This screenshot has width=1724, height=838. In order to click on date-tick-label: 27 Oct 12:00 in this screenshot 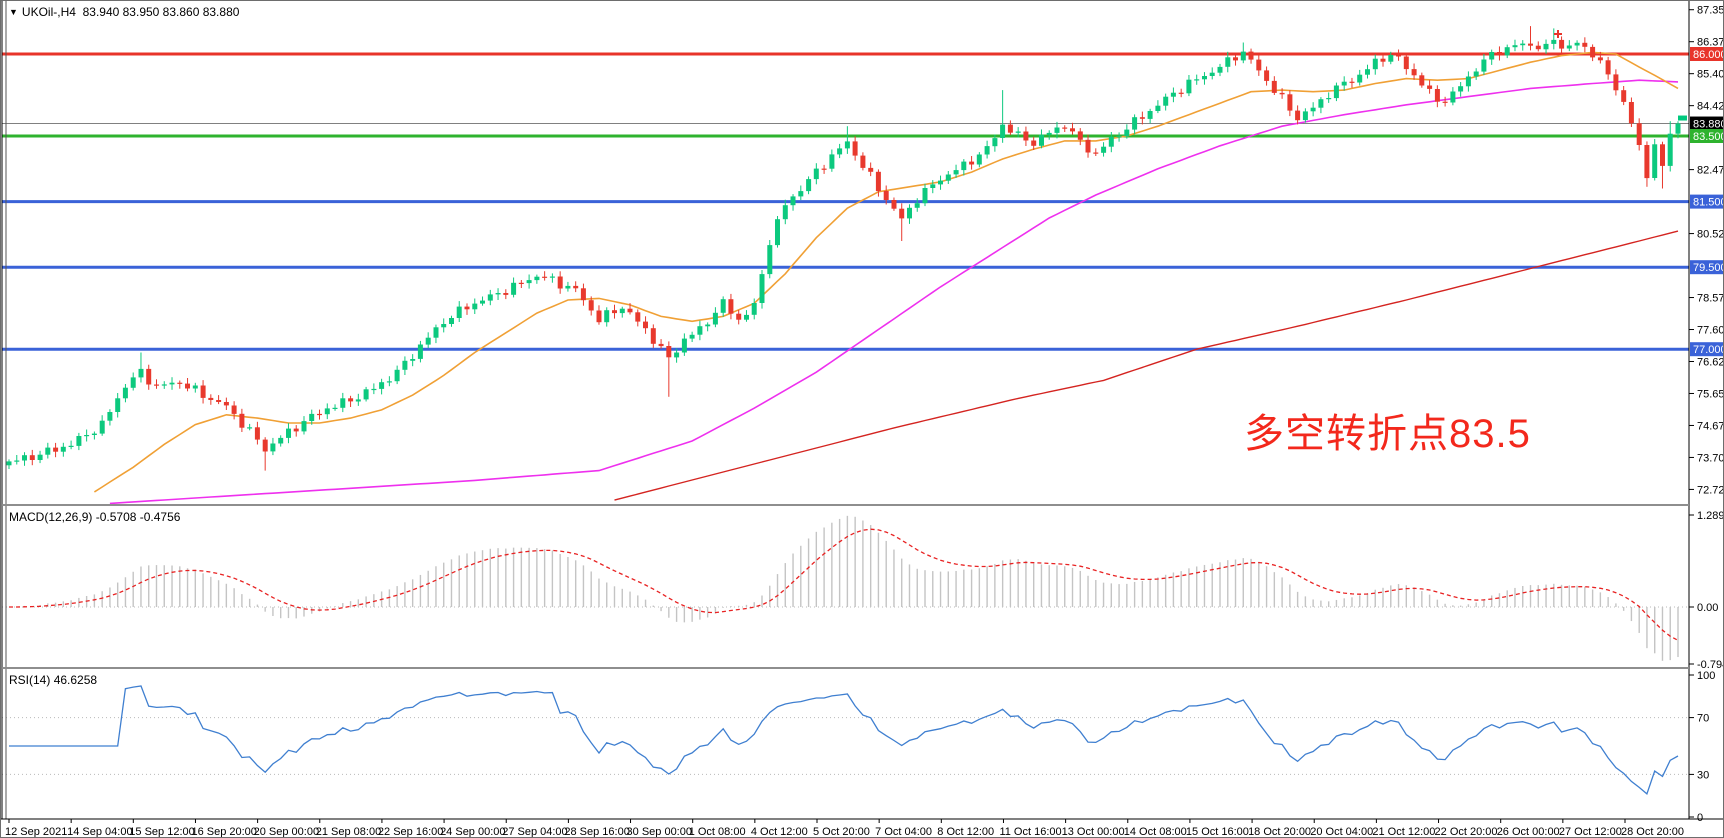, I will do `click(1590, 832)`.